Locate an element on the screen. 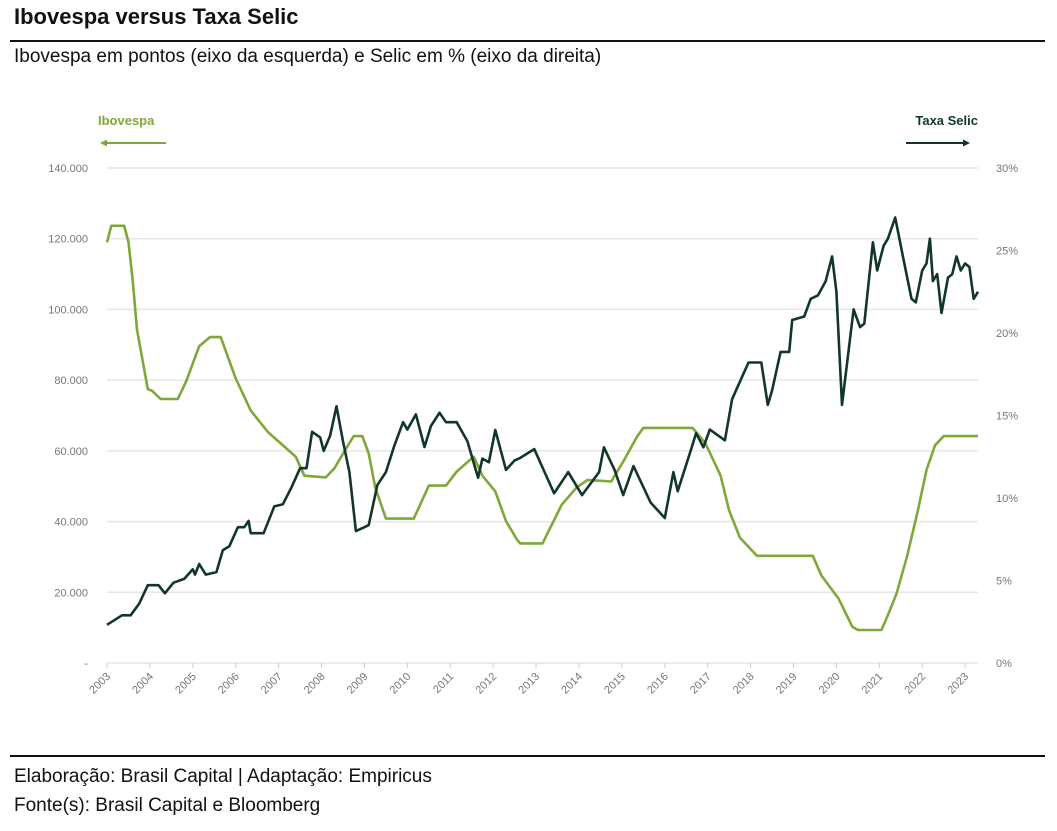  x-tick-label: 2012 is located at coordinates (486, 684).